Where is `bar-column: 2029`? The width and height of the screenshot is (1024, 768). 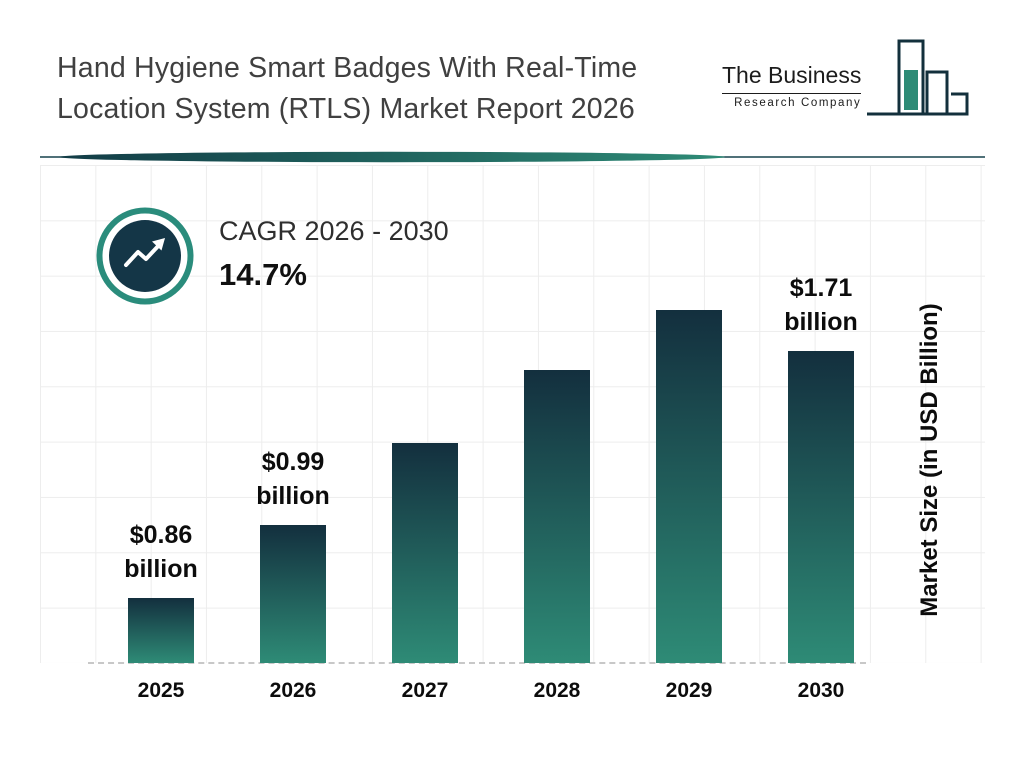 bar-column: 2029 is located at coordinates (689, 486).